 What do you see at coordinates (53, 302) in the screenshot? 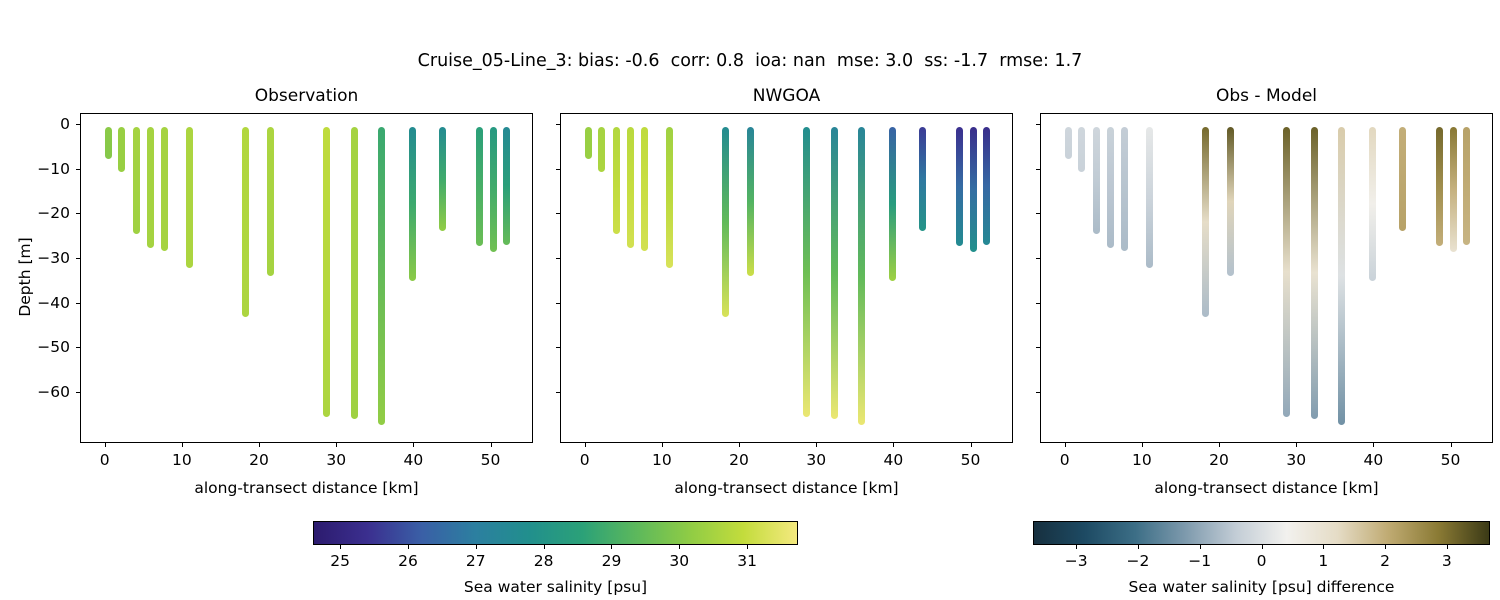
I see `y-tick-label: −40` at bounding box center [53, 302].